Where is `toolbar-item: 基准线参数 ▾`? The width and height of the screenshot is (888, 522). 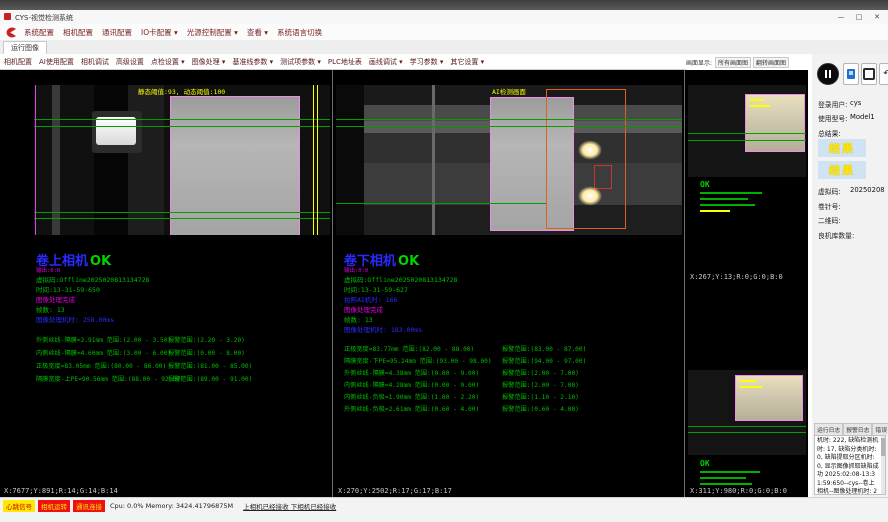
toolbar-item: 基准线参数 ▾ is located at coordinates (253, 61).